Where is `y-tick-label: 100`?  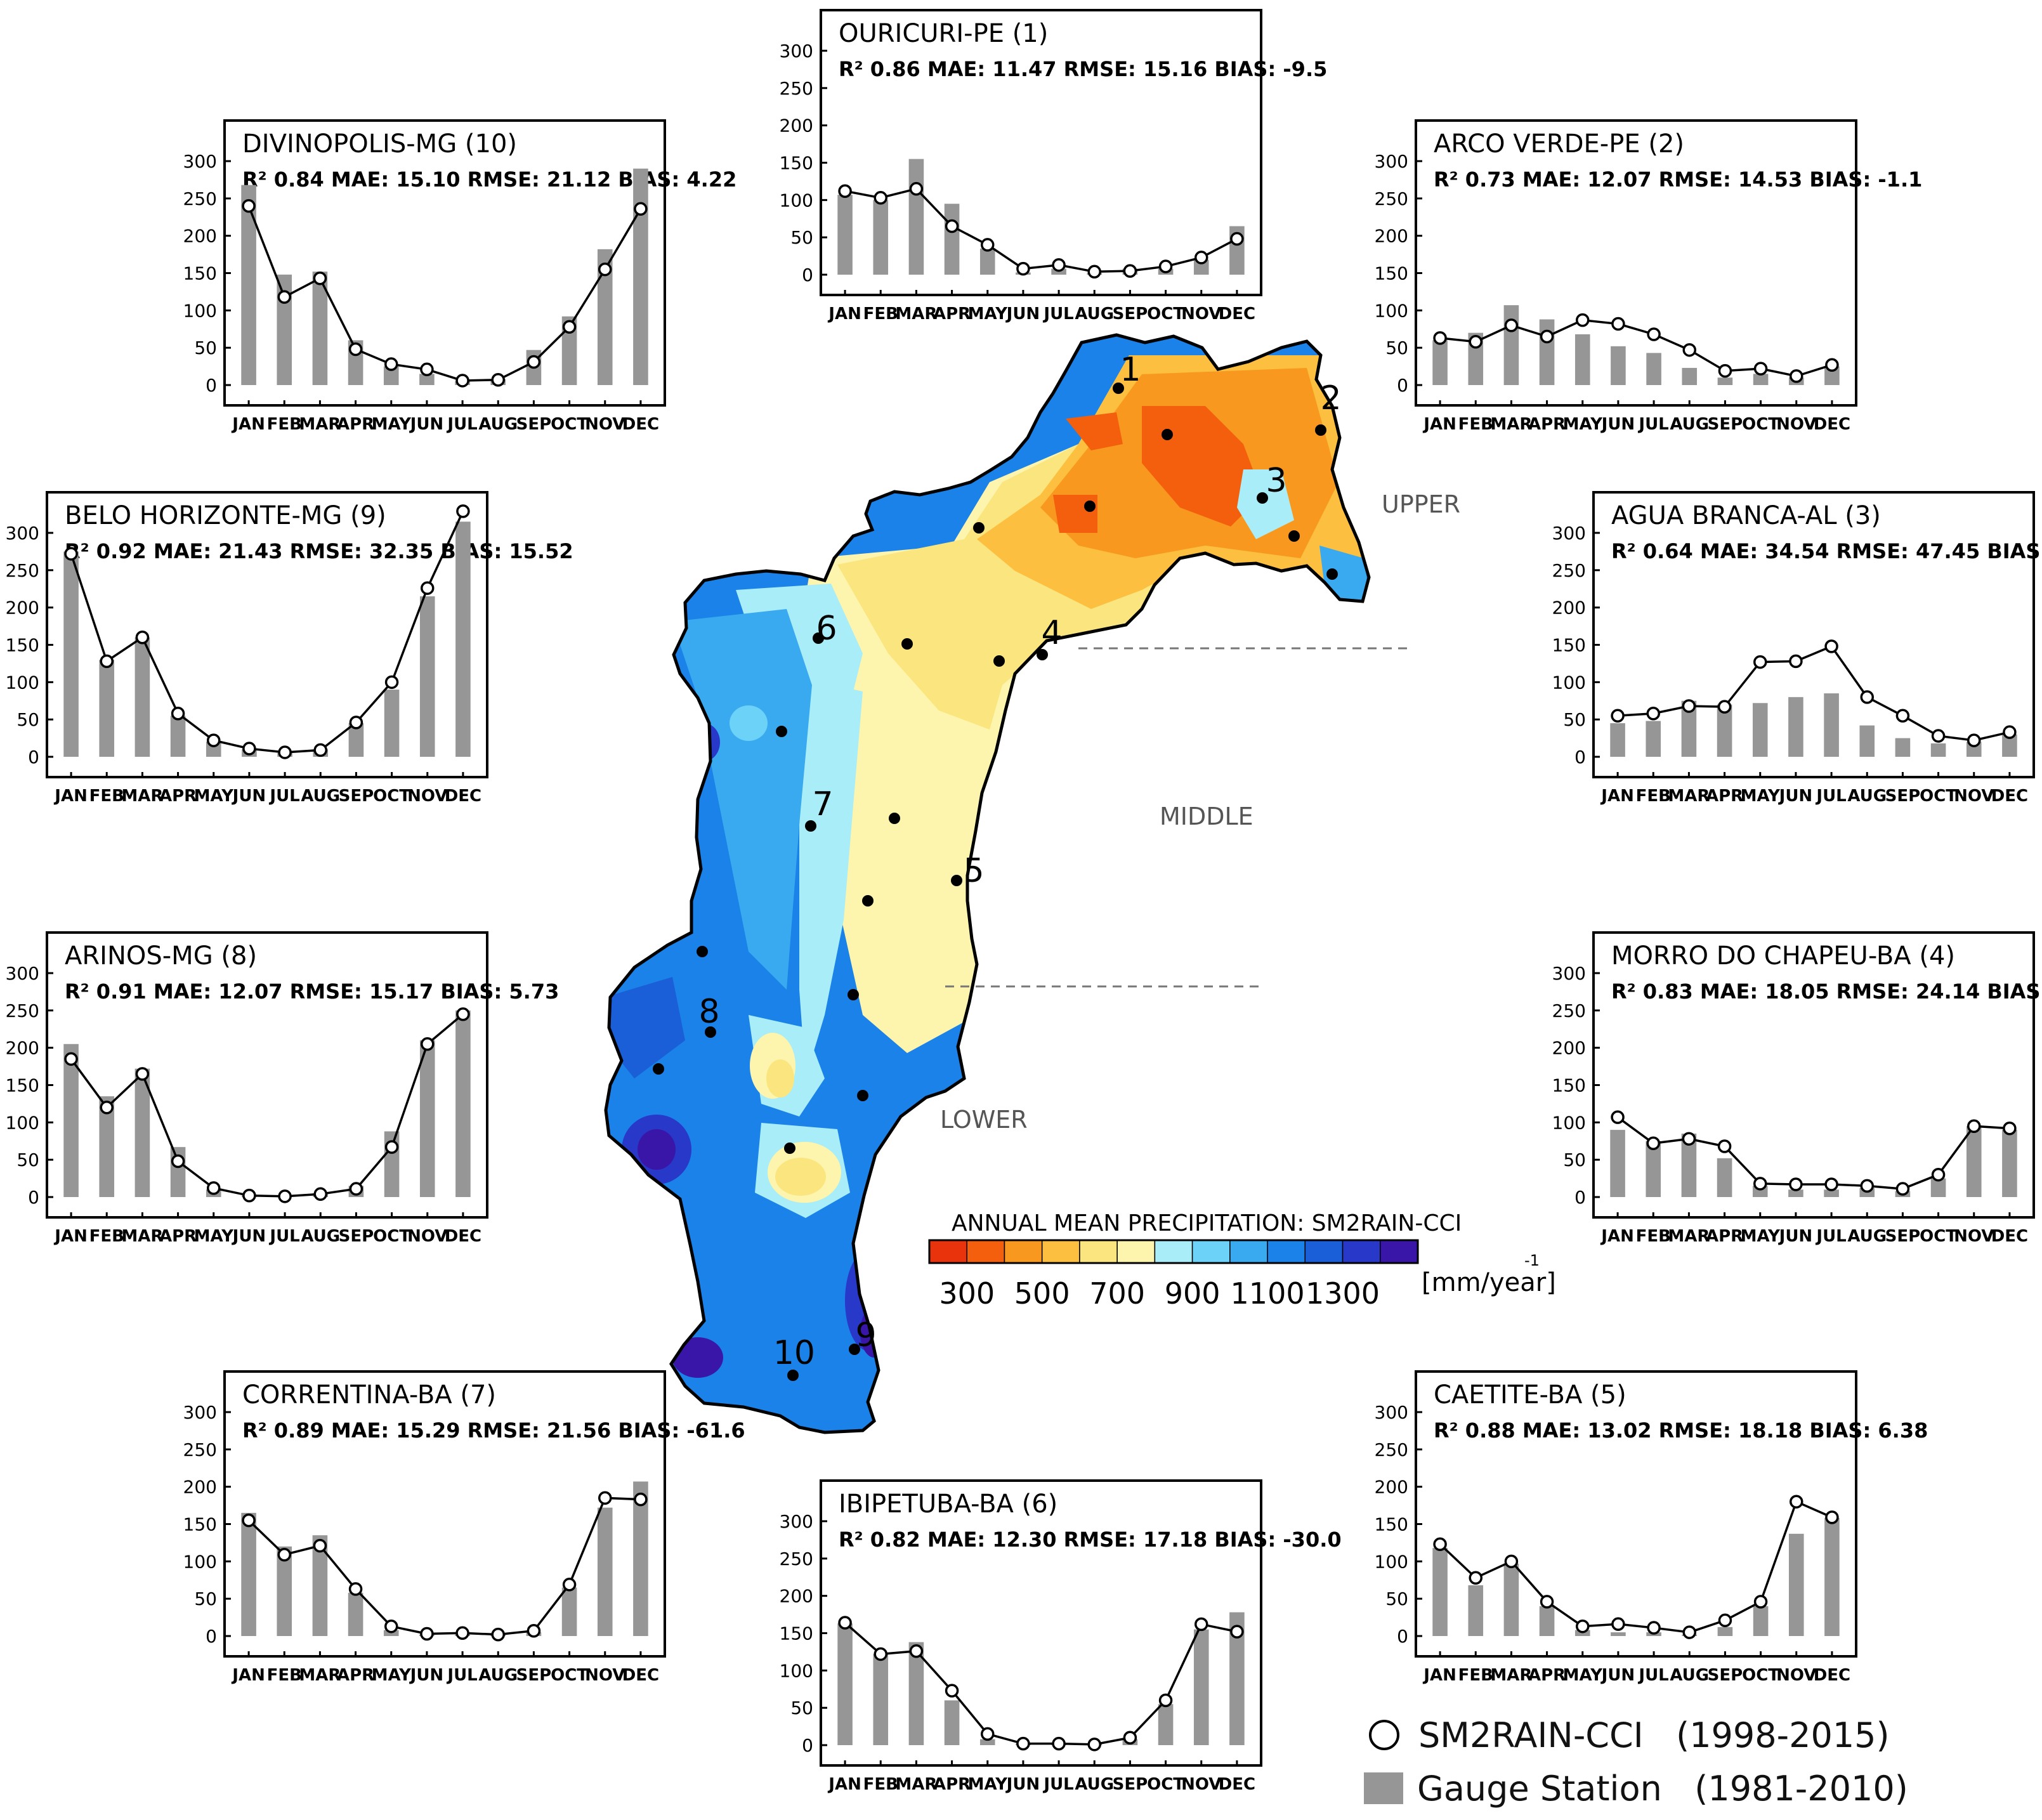
y-tick-label: 100 is located at coordinates (796, 200).